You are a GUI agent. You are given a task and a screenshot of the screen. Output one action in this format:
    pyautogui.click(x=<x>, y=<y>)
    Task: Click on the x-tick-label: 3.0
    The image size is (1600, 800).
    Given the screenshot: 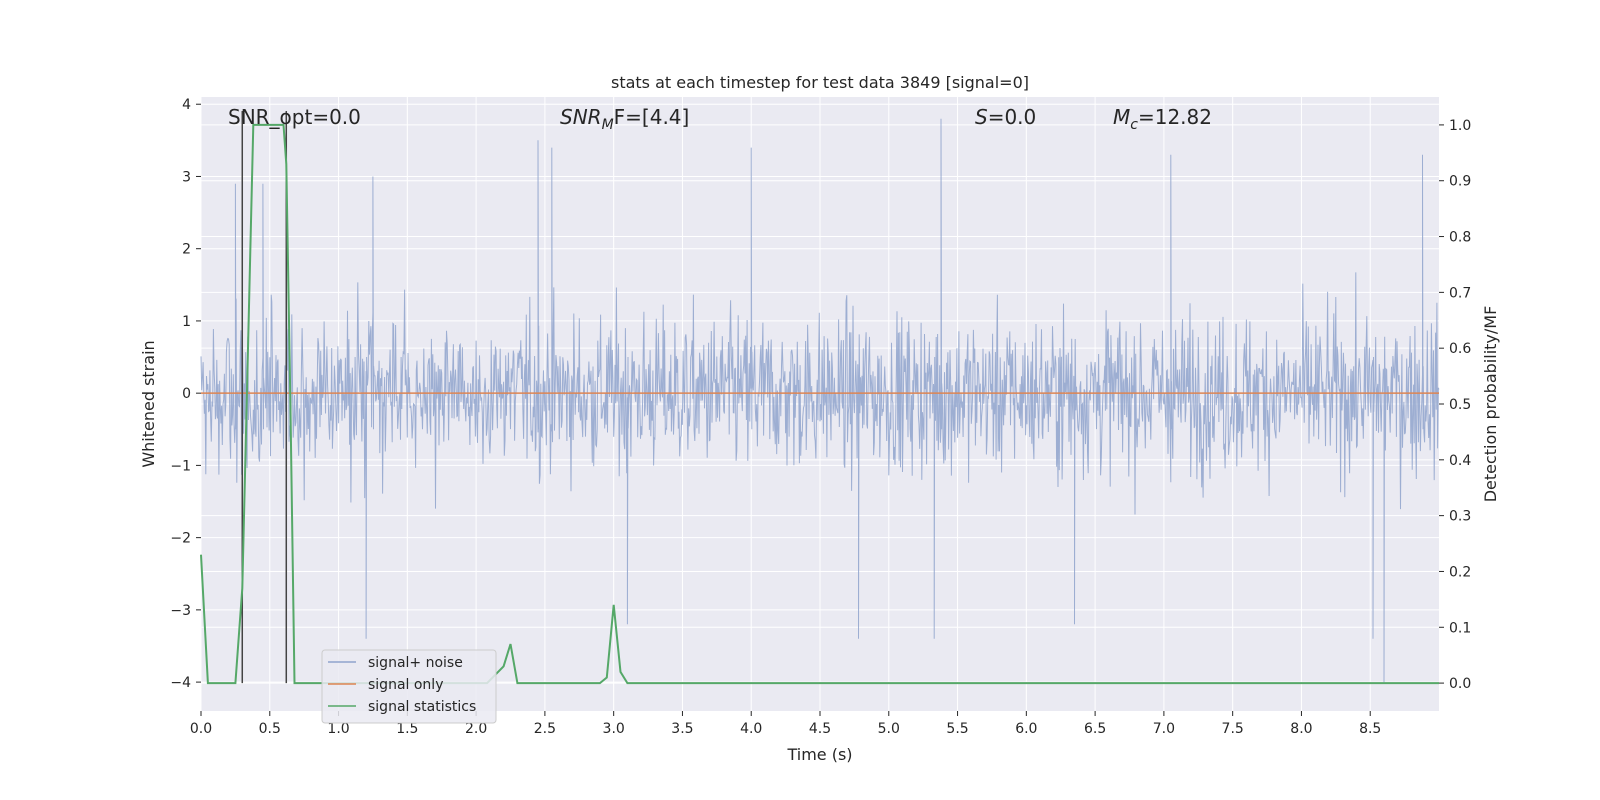 What is the action you would take?
    pyautogui.click(x=614, y=729)
    